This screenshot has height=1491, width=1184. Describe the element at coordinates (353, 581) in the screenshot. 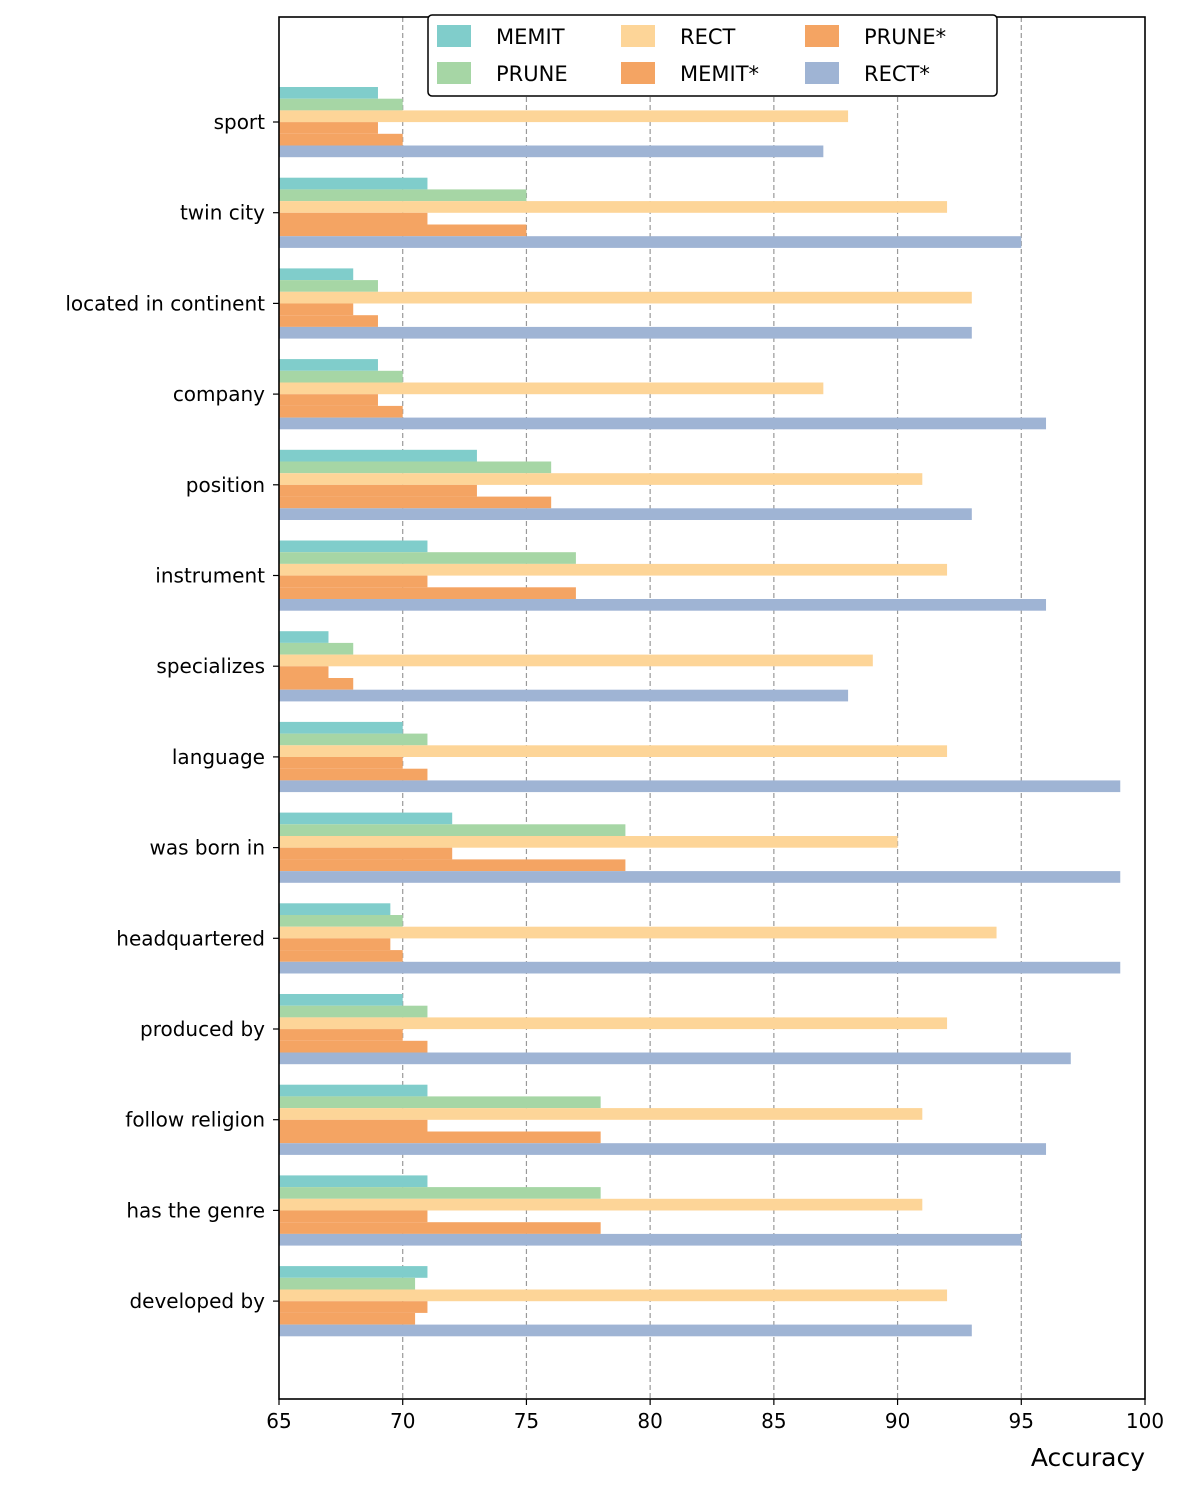

I see `bar-memit-star-instrument` at that location.